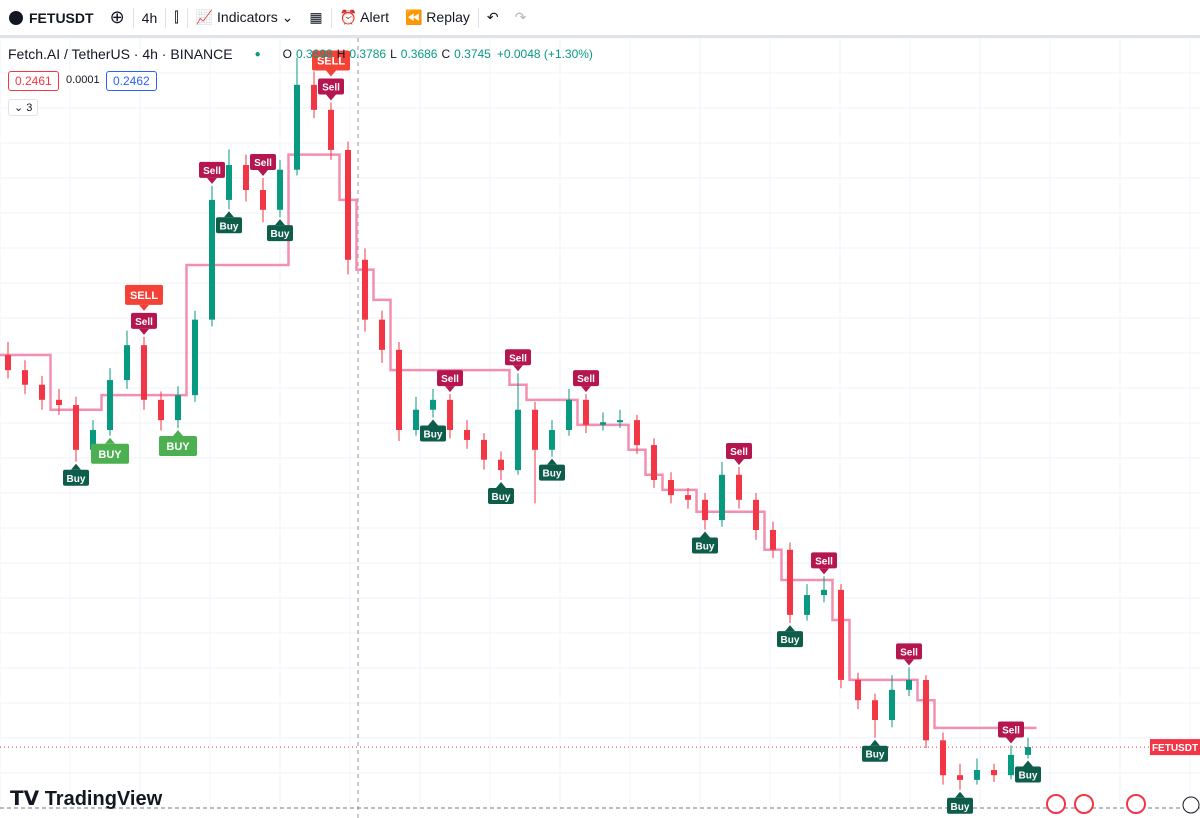 The image size is (1200, 818). I want to click on undo: ↶, so click(492, 17).